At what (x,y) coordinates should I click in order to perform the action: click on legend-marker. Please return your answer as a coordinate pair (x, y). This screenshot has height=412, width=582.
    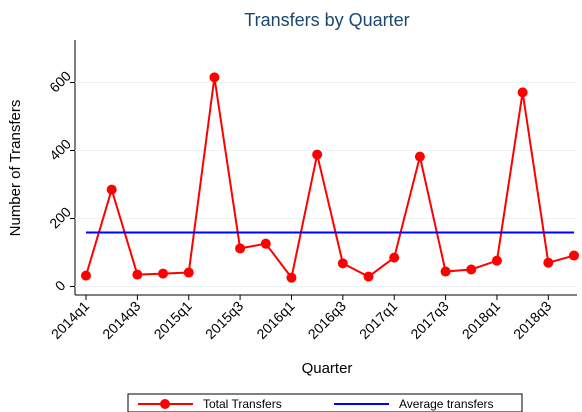
    Looking at the image, I should click on (165, 404).